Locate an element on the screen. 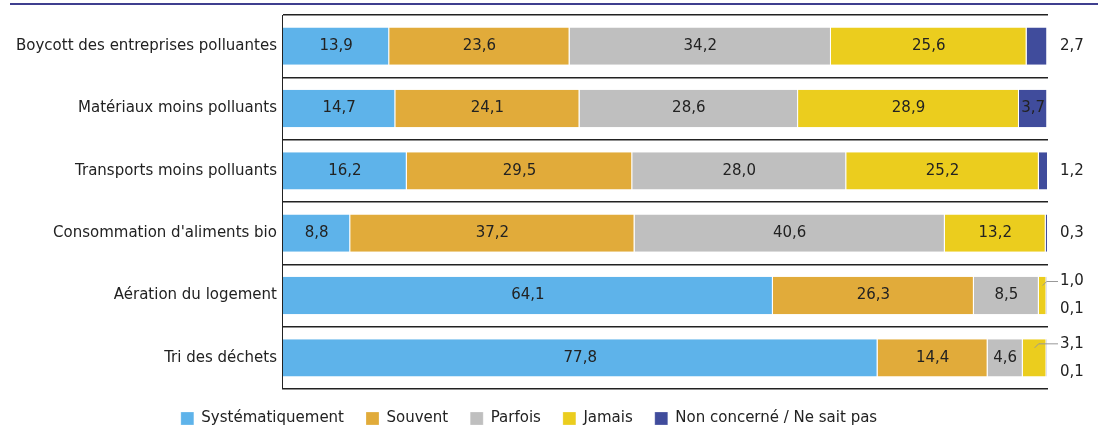 The width and height of the screenshot is (1098, 436). data-label: 1,2 is located at coordinates (1072, 169).